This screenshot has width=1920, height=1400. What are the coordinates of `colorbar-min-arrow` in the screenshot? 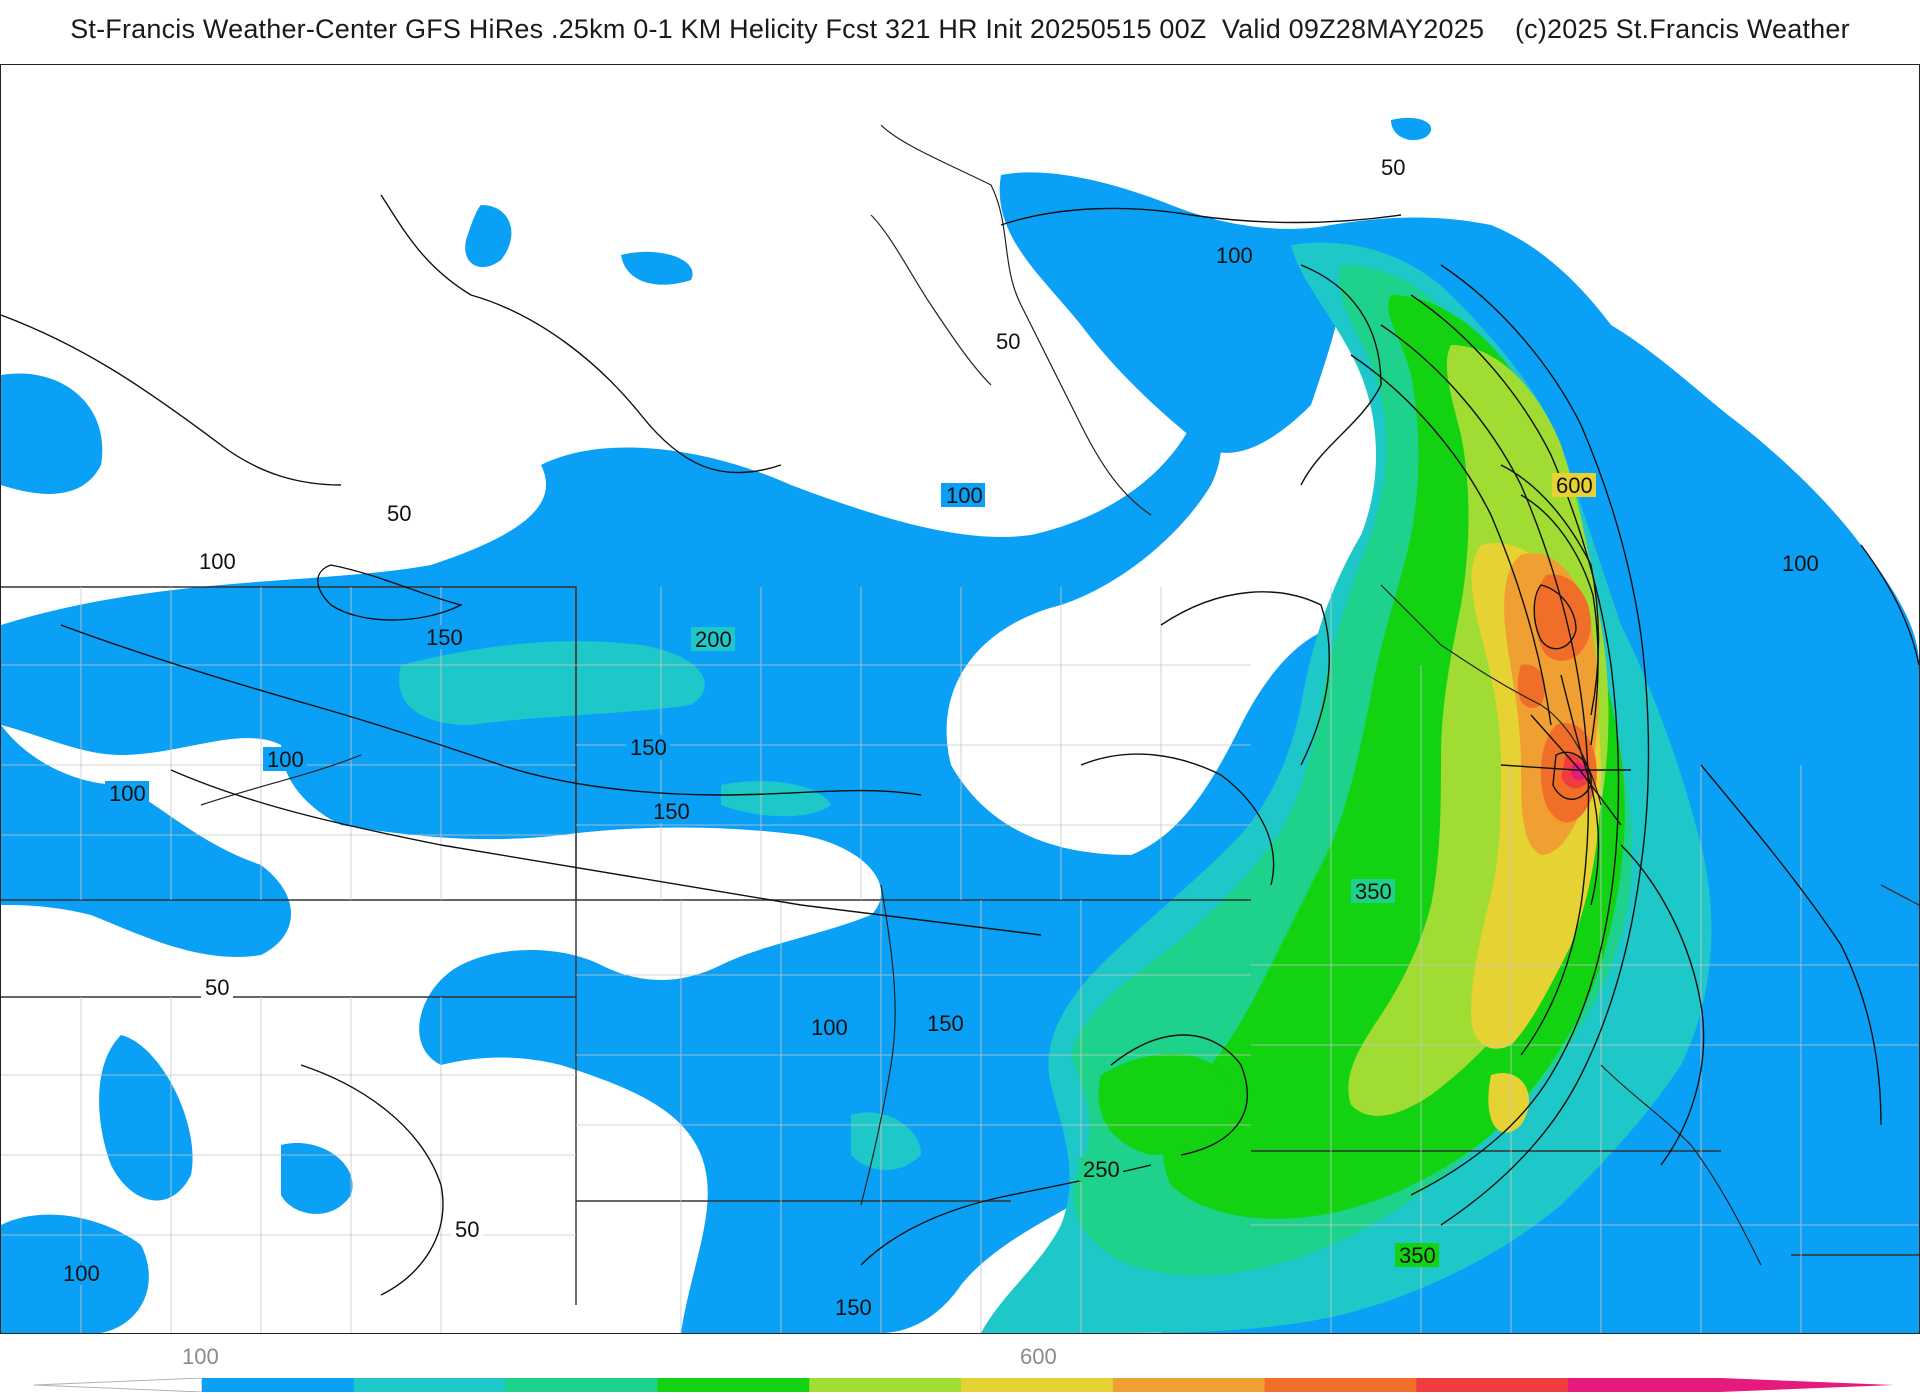 It's located at (118, 1385).